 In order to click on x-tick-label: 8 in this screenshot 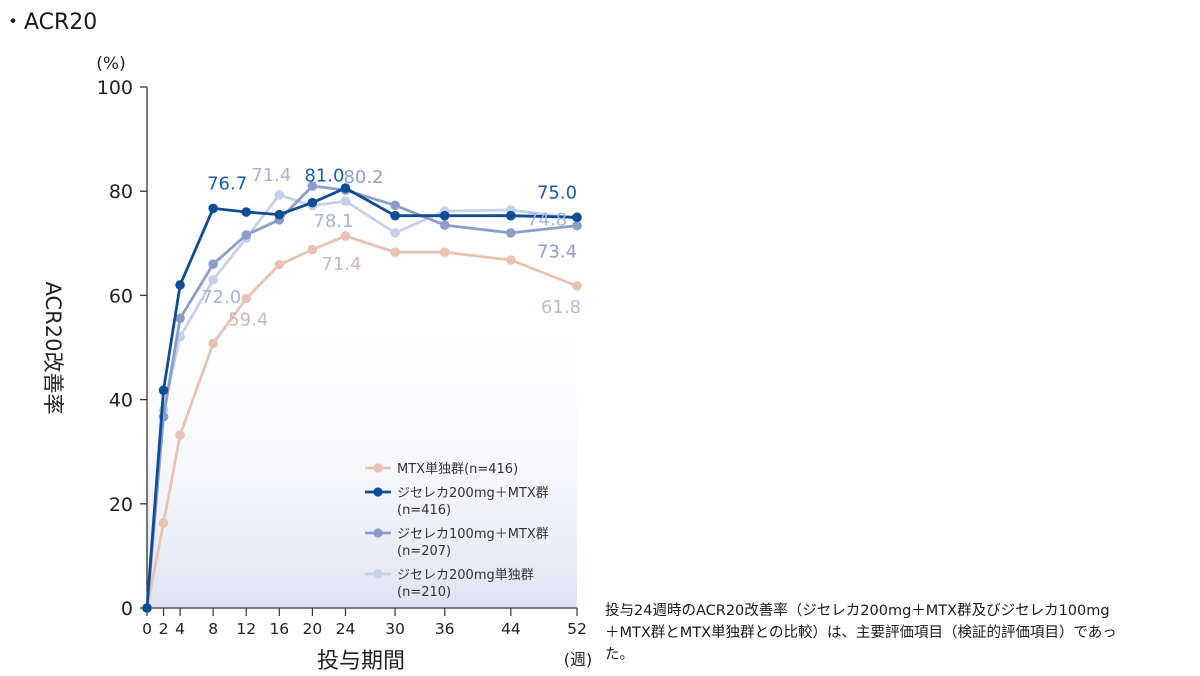, I will do `click(213, 629)`.